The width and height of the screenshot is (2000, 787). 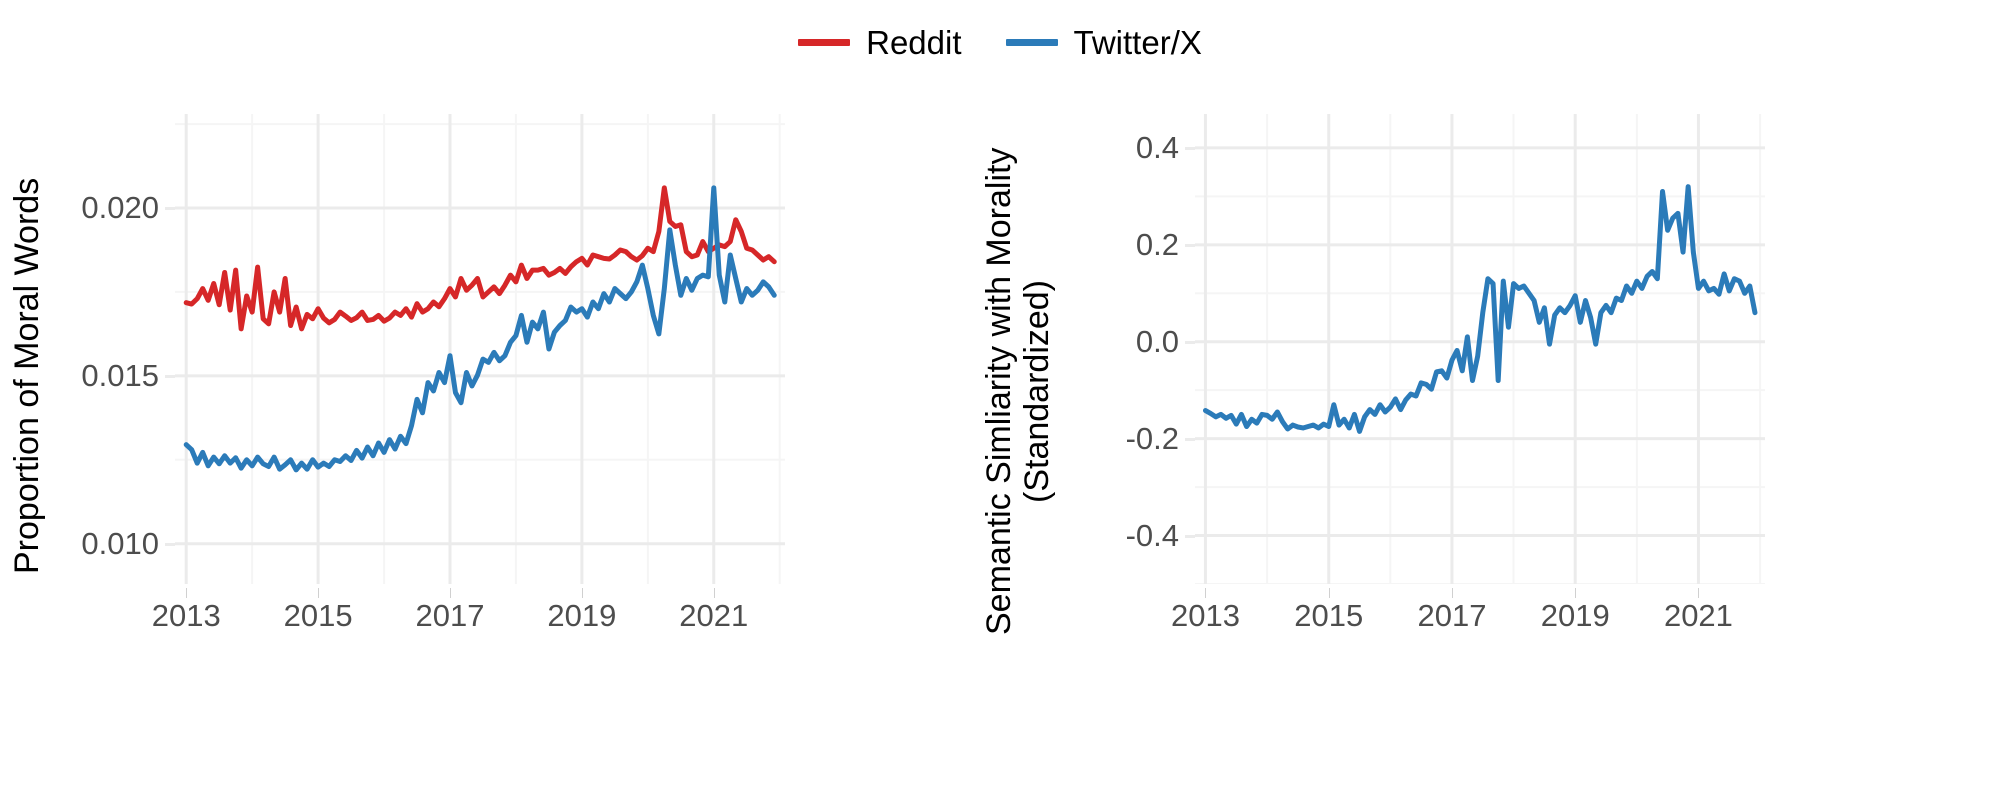 I want to click on x-axis-ticks-right: 2013 2015 2017 2019 2021, so click(x=1468, y=616).